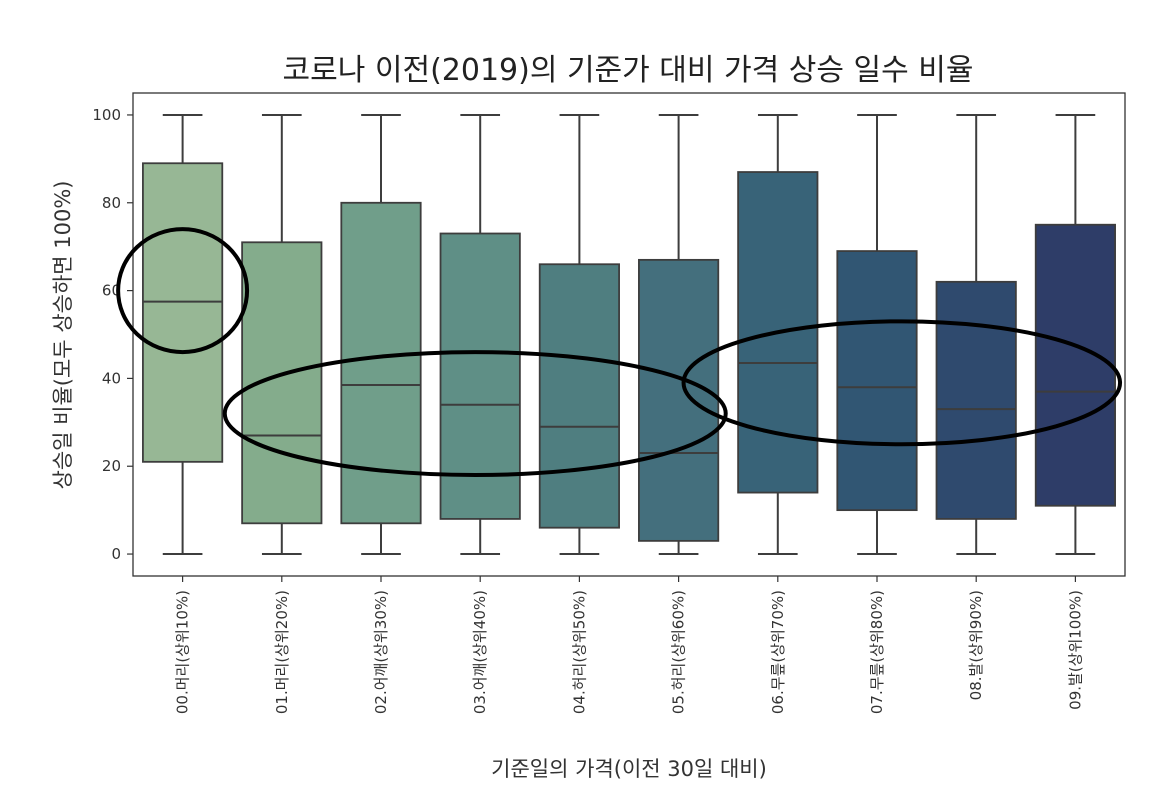 This screenshot has width=1166, height=802. What do you see at coordinates (628, 70) in the screenshot?
I see `chart-title: 코로나 이전(2019)의 기준가 대비 가격 상승 일수 비율` at bounding box center [628, 70].